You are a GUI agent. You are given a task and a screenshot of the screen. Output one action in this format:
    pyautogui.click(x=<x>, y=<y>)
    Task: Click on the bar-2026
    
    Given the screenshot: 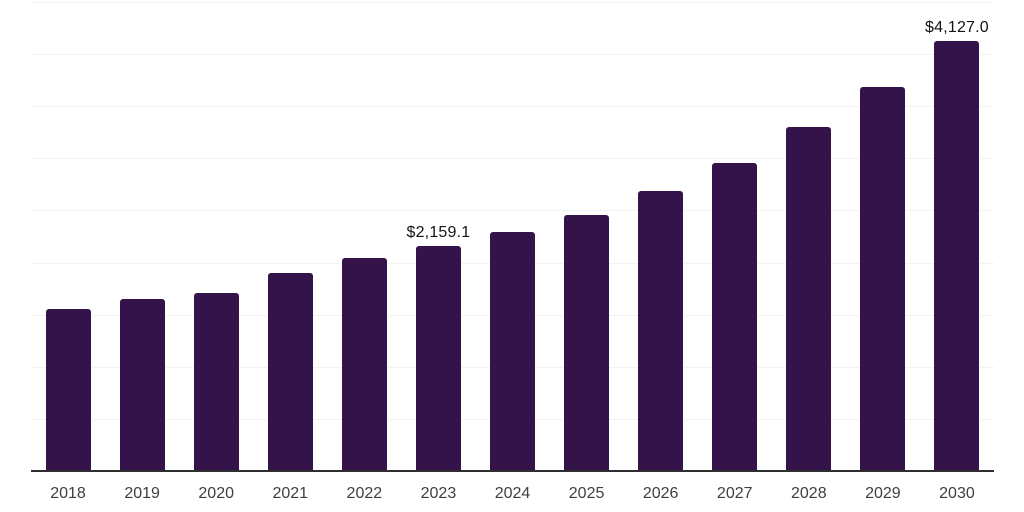 What is the action you would take?
    pyautogui.click(x=661, y=331)
    